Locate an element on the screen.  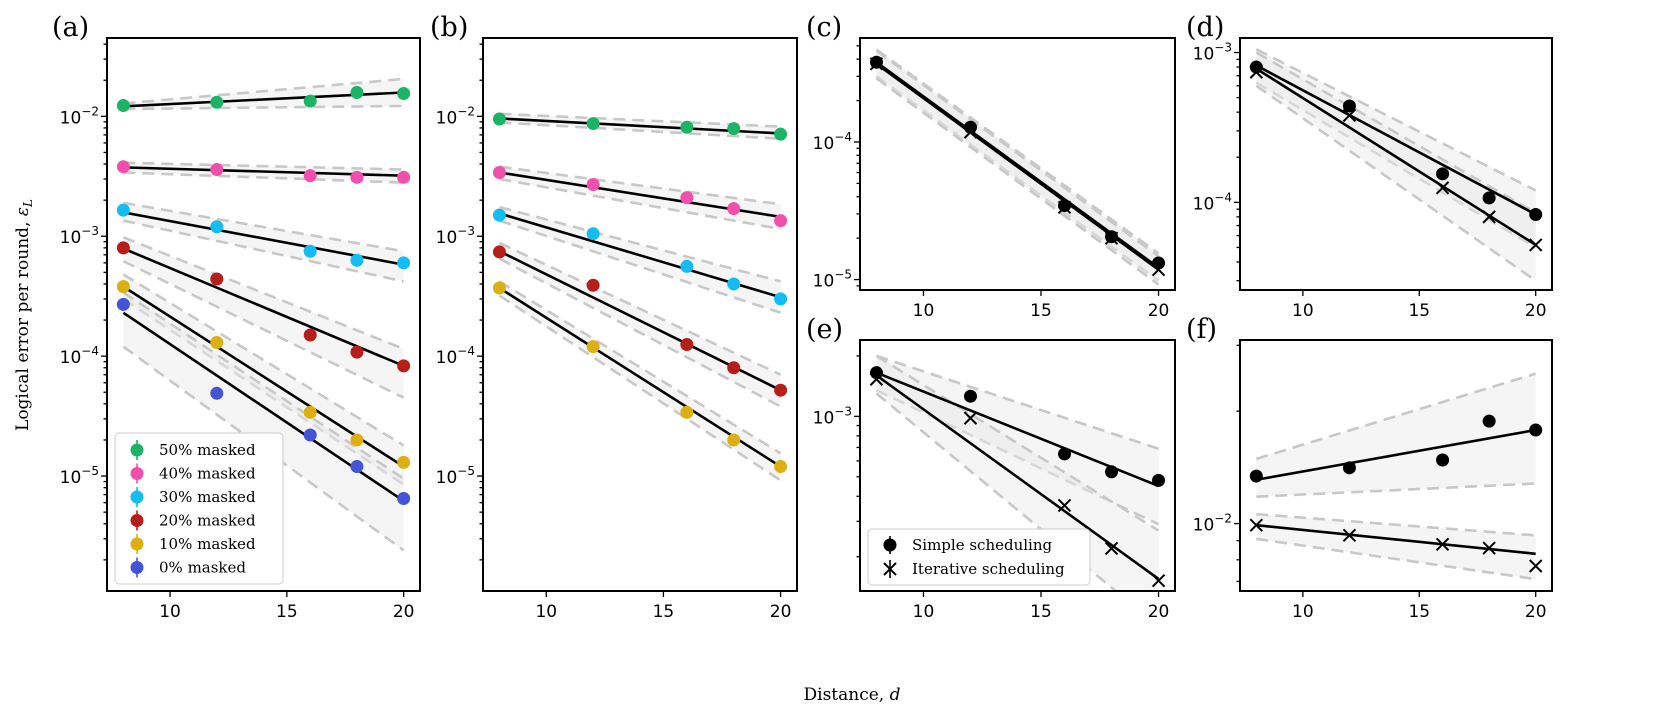
x-tick-label-e-15: 15 is located at coordinates (1041, 612).